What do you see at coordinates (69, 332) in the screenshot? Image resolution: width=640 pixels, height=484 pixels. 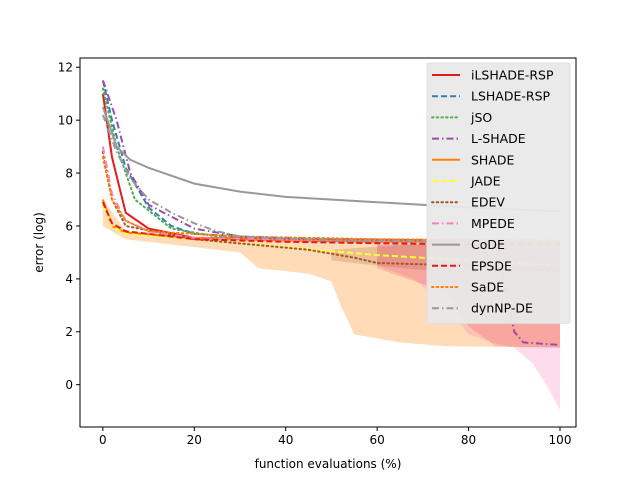 I see `y-tick-label: 2` at bounding box center [69, 332].